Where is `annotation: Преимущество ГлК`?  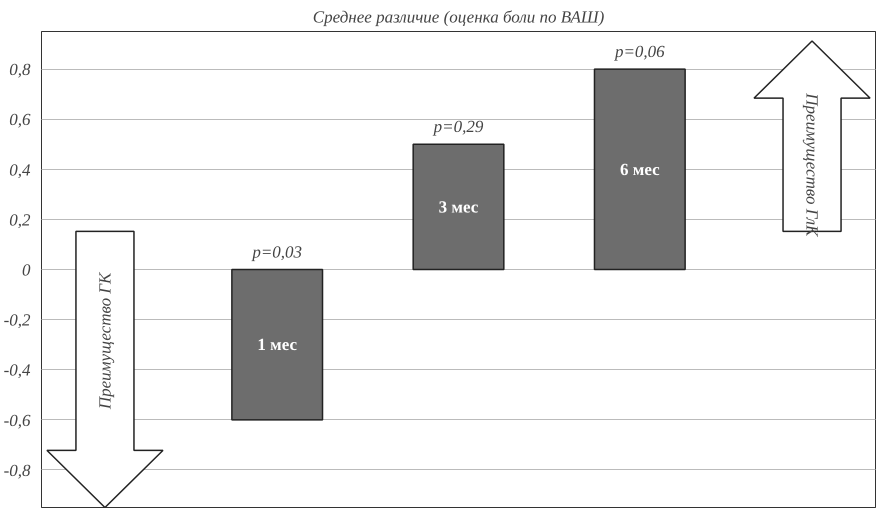 annotation: Преимущество ГлК is located at coordinates (812, 165).